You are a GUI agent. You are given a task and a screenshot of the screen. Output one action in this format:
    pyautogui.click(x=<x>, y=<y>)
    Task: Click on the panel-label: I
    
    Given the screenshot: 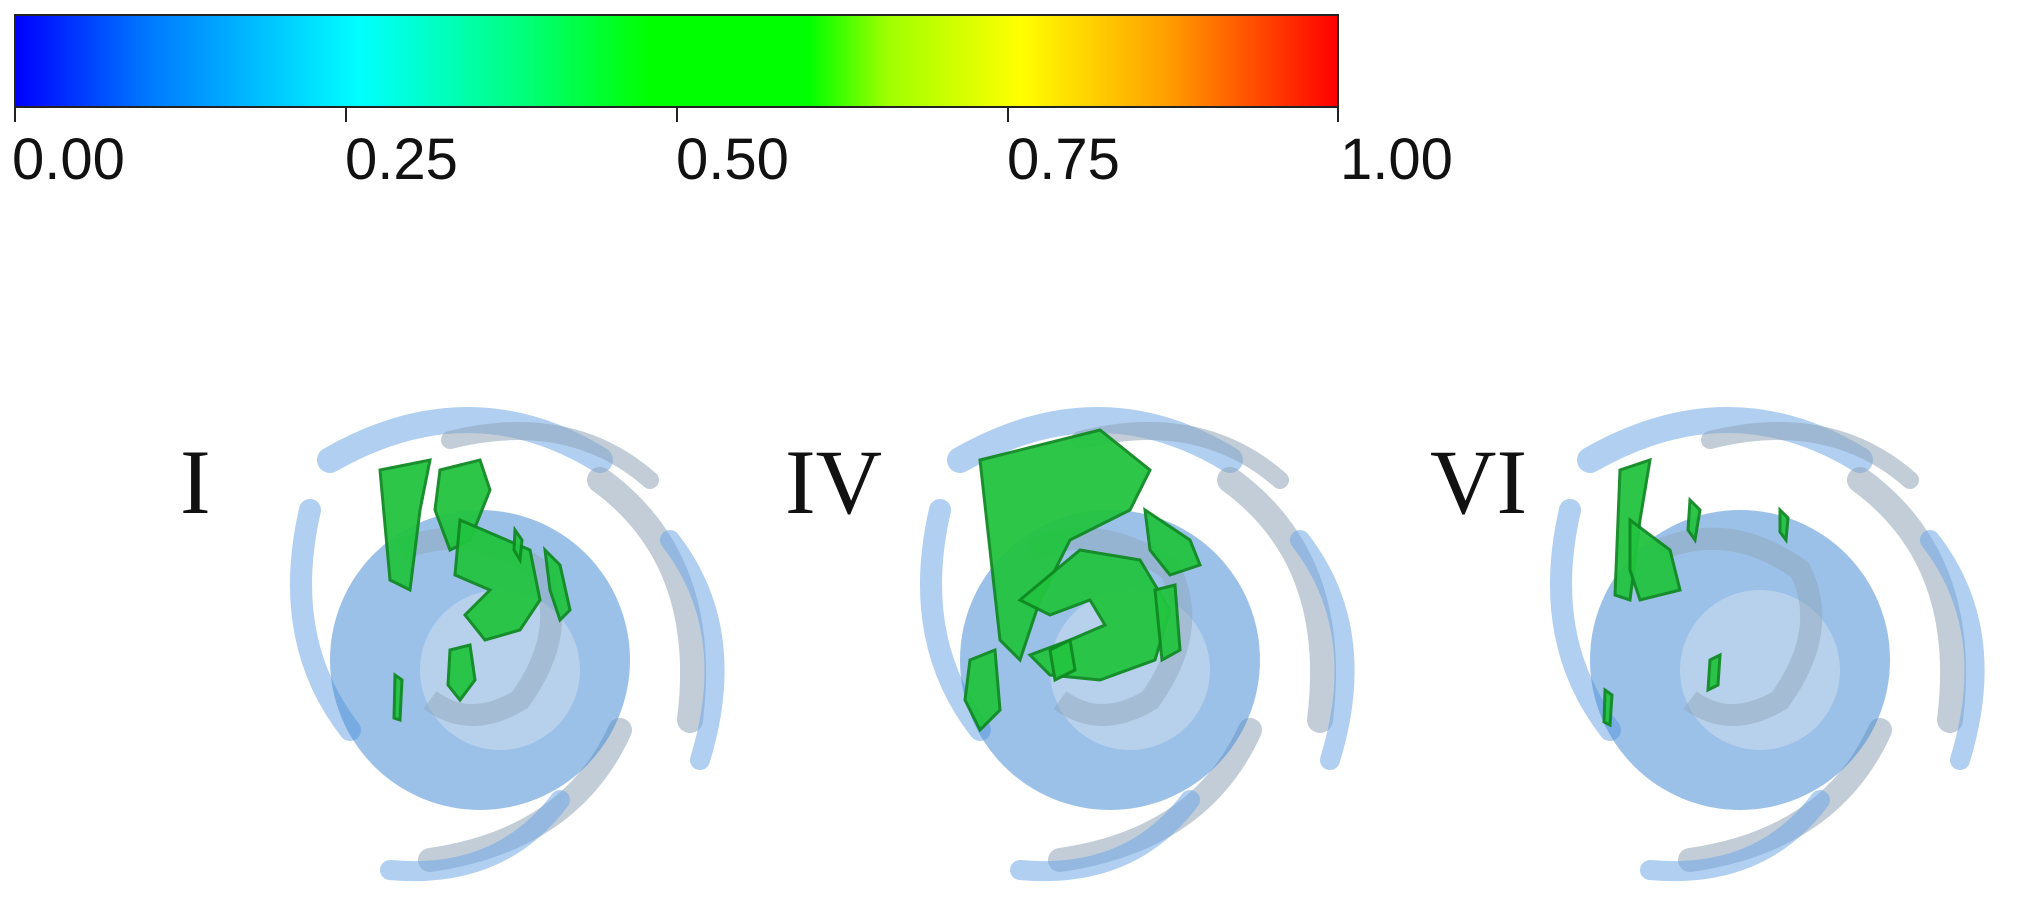 What is the action you would take?
    pyautogui.click(x=195, y=482)
    